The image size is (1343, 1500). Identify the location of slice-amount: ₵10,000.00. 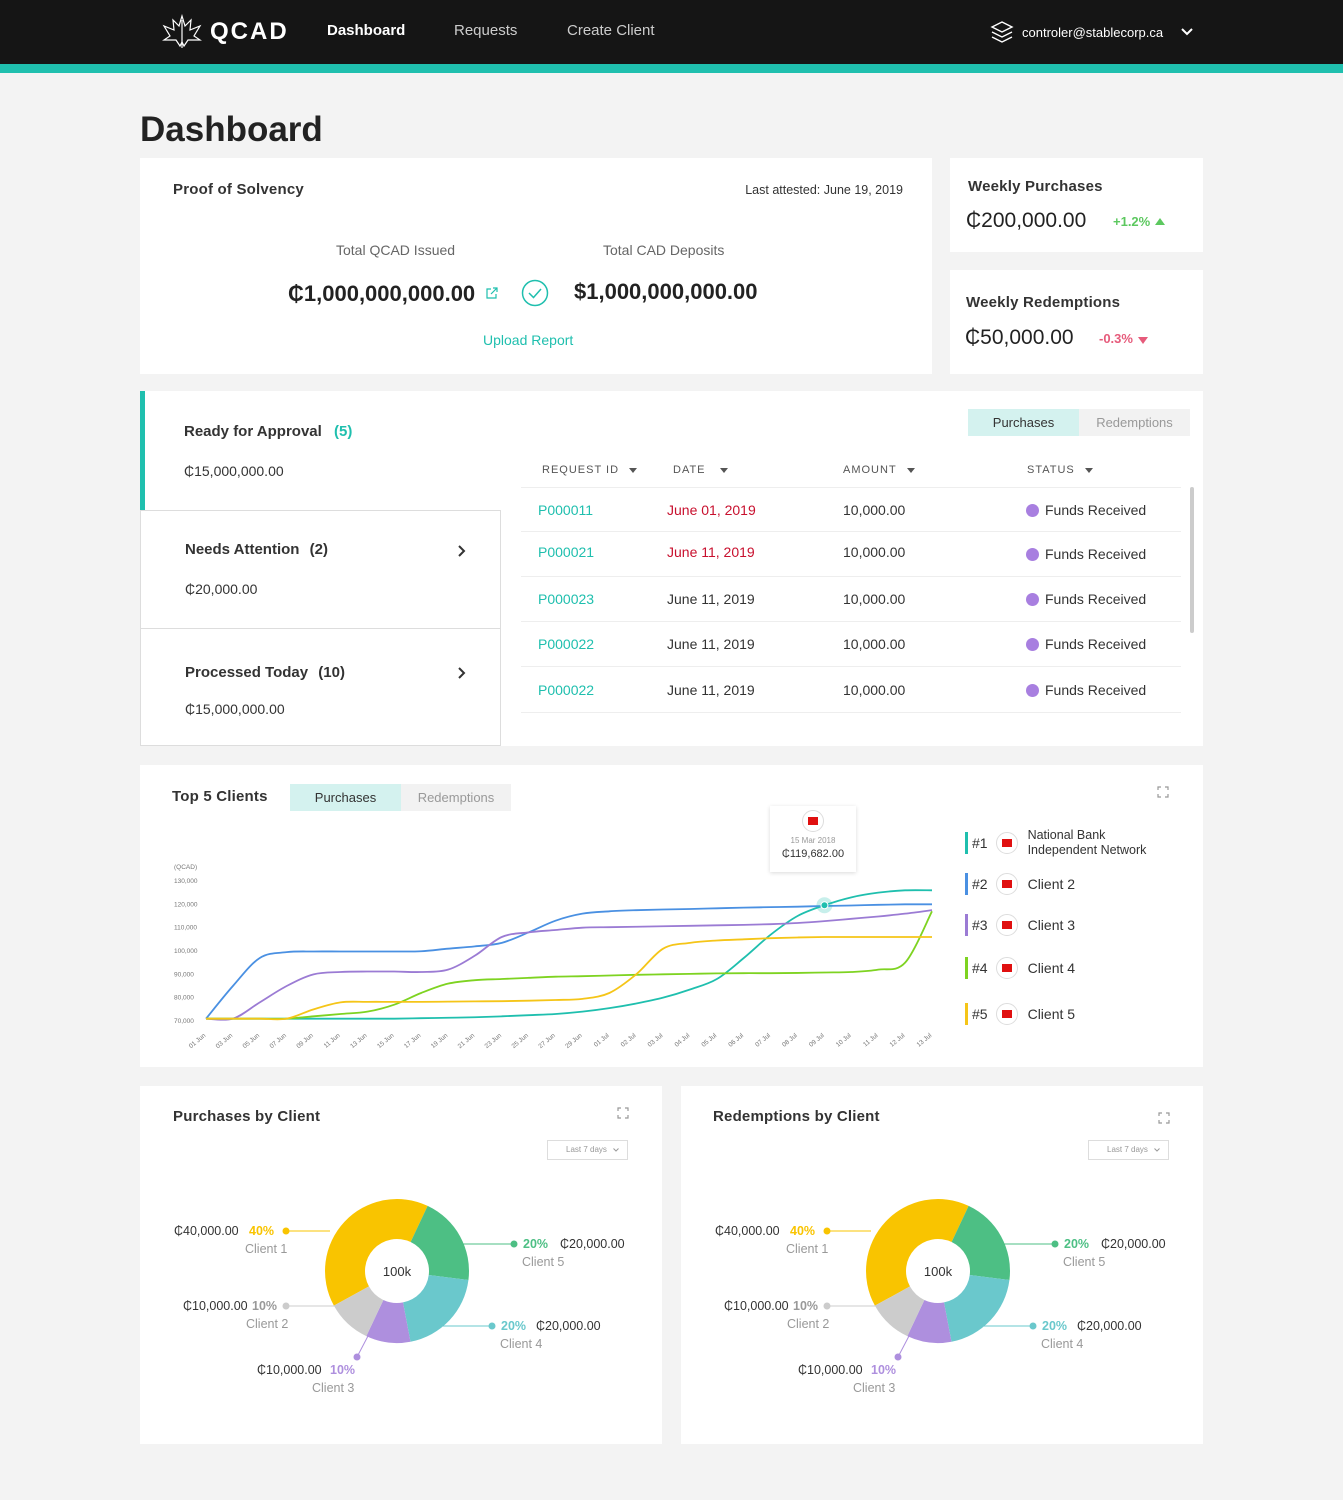
(756, 1306).